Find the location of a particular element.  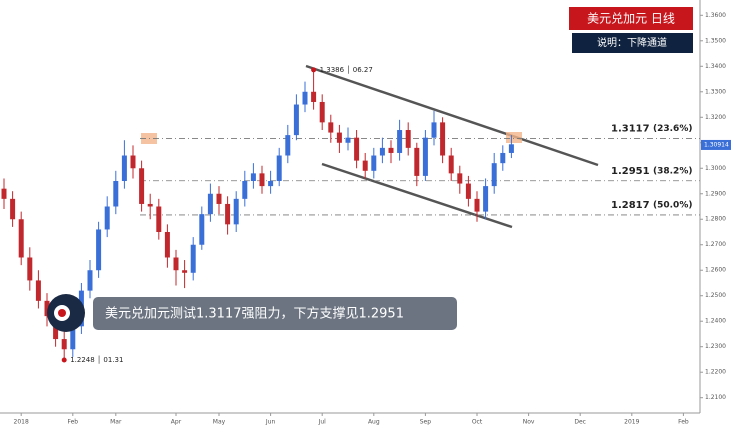

y-tick-label: 1.3500 is located at coordinates (715, 40).